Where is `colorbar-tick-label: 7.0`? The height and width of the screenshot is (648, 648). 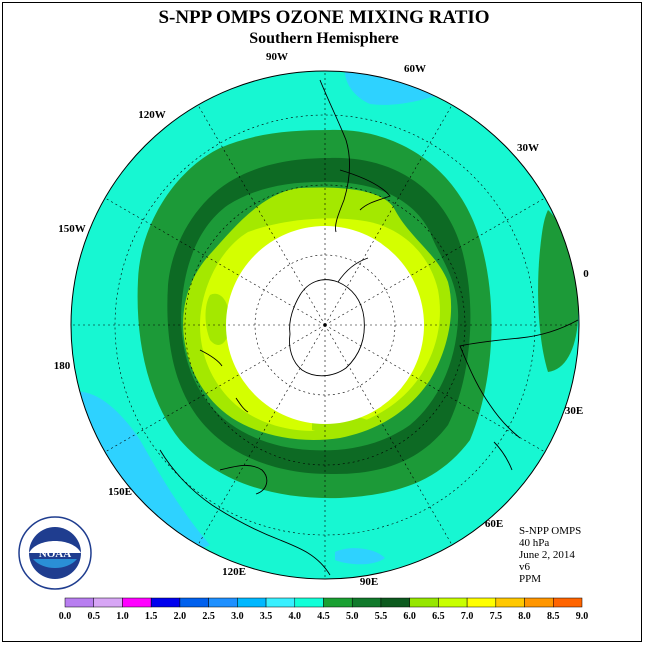 colorbar-tick-label: 7.0 is located at coordinates (467, 616).